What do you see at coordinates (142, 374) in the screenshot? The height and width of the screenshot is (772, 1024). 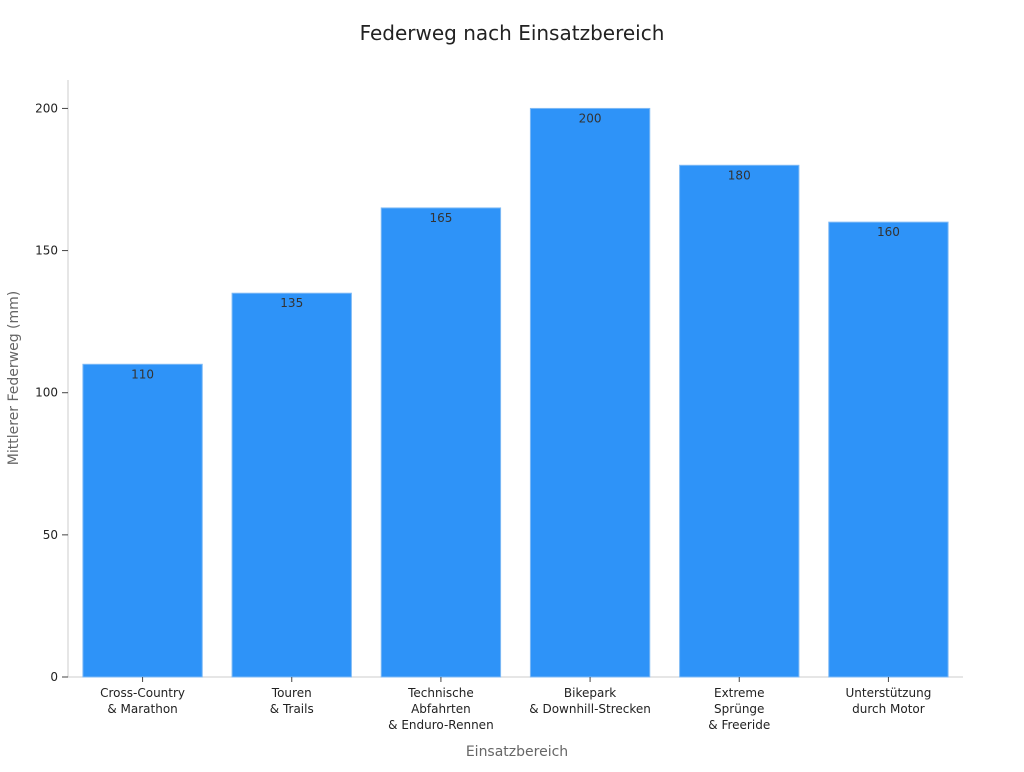 I see `data-label: 110` at bounding box center [142, 374].